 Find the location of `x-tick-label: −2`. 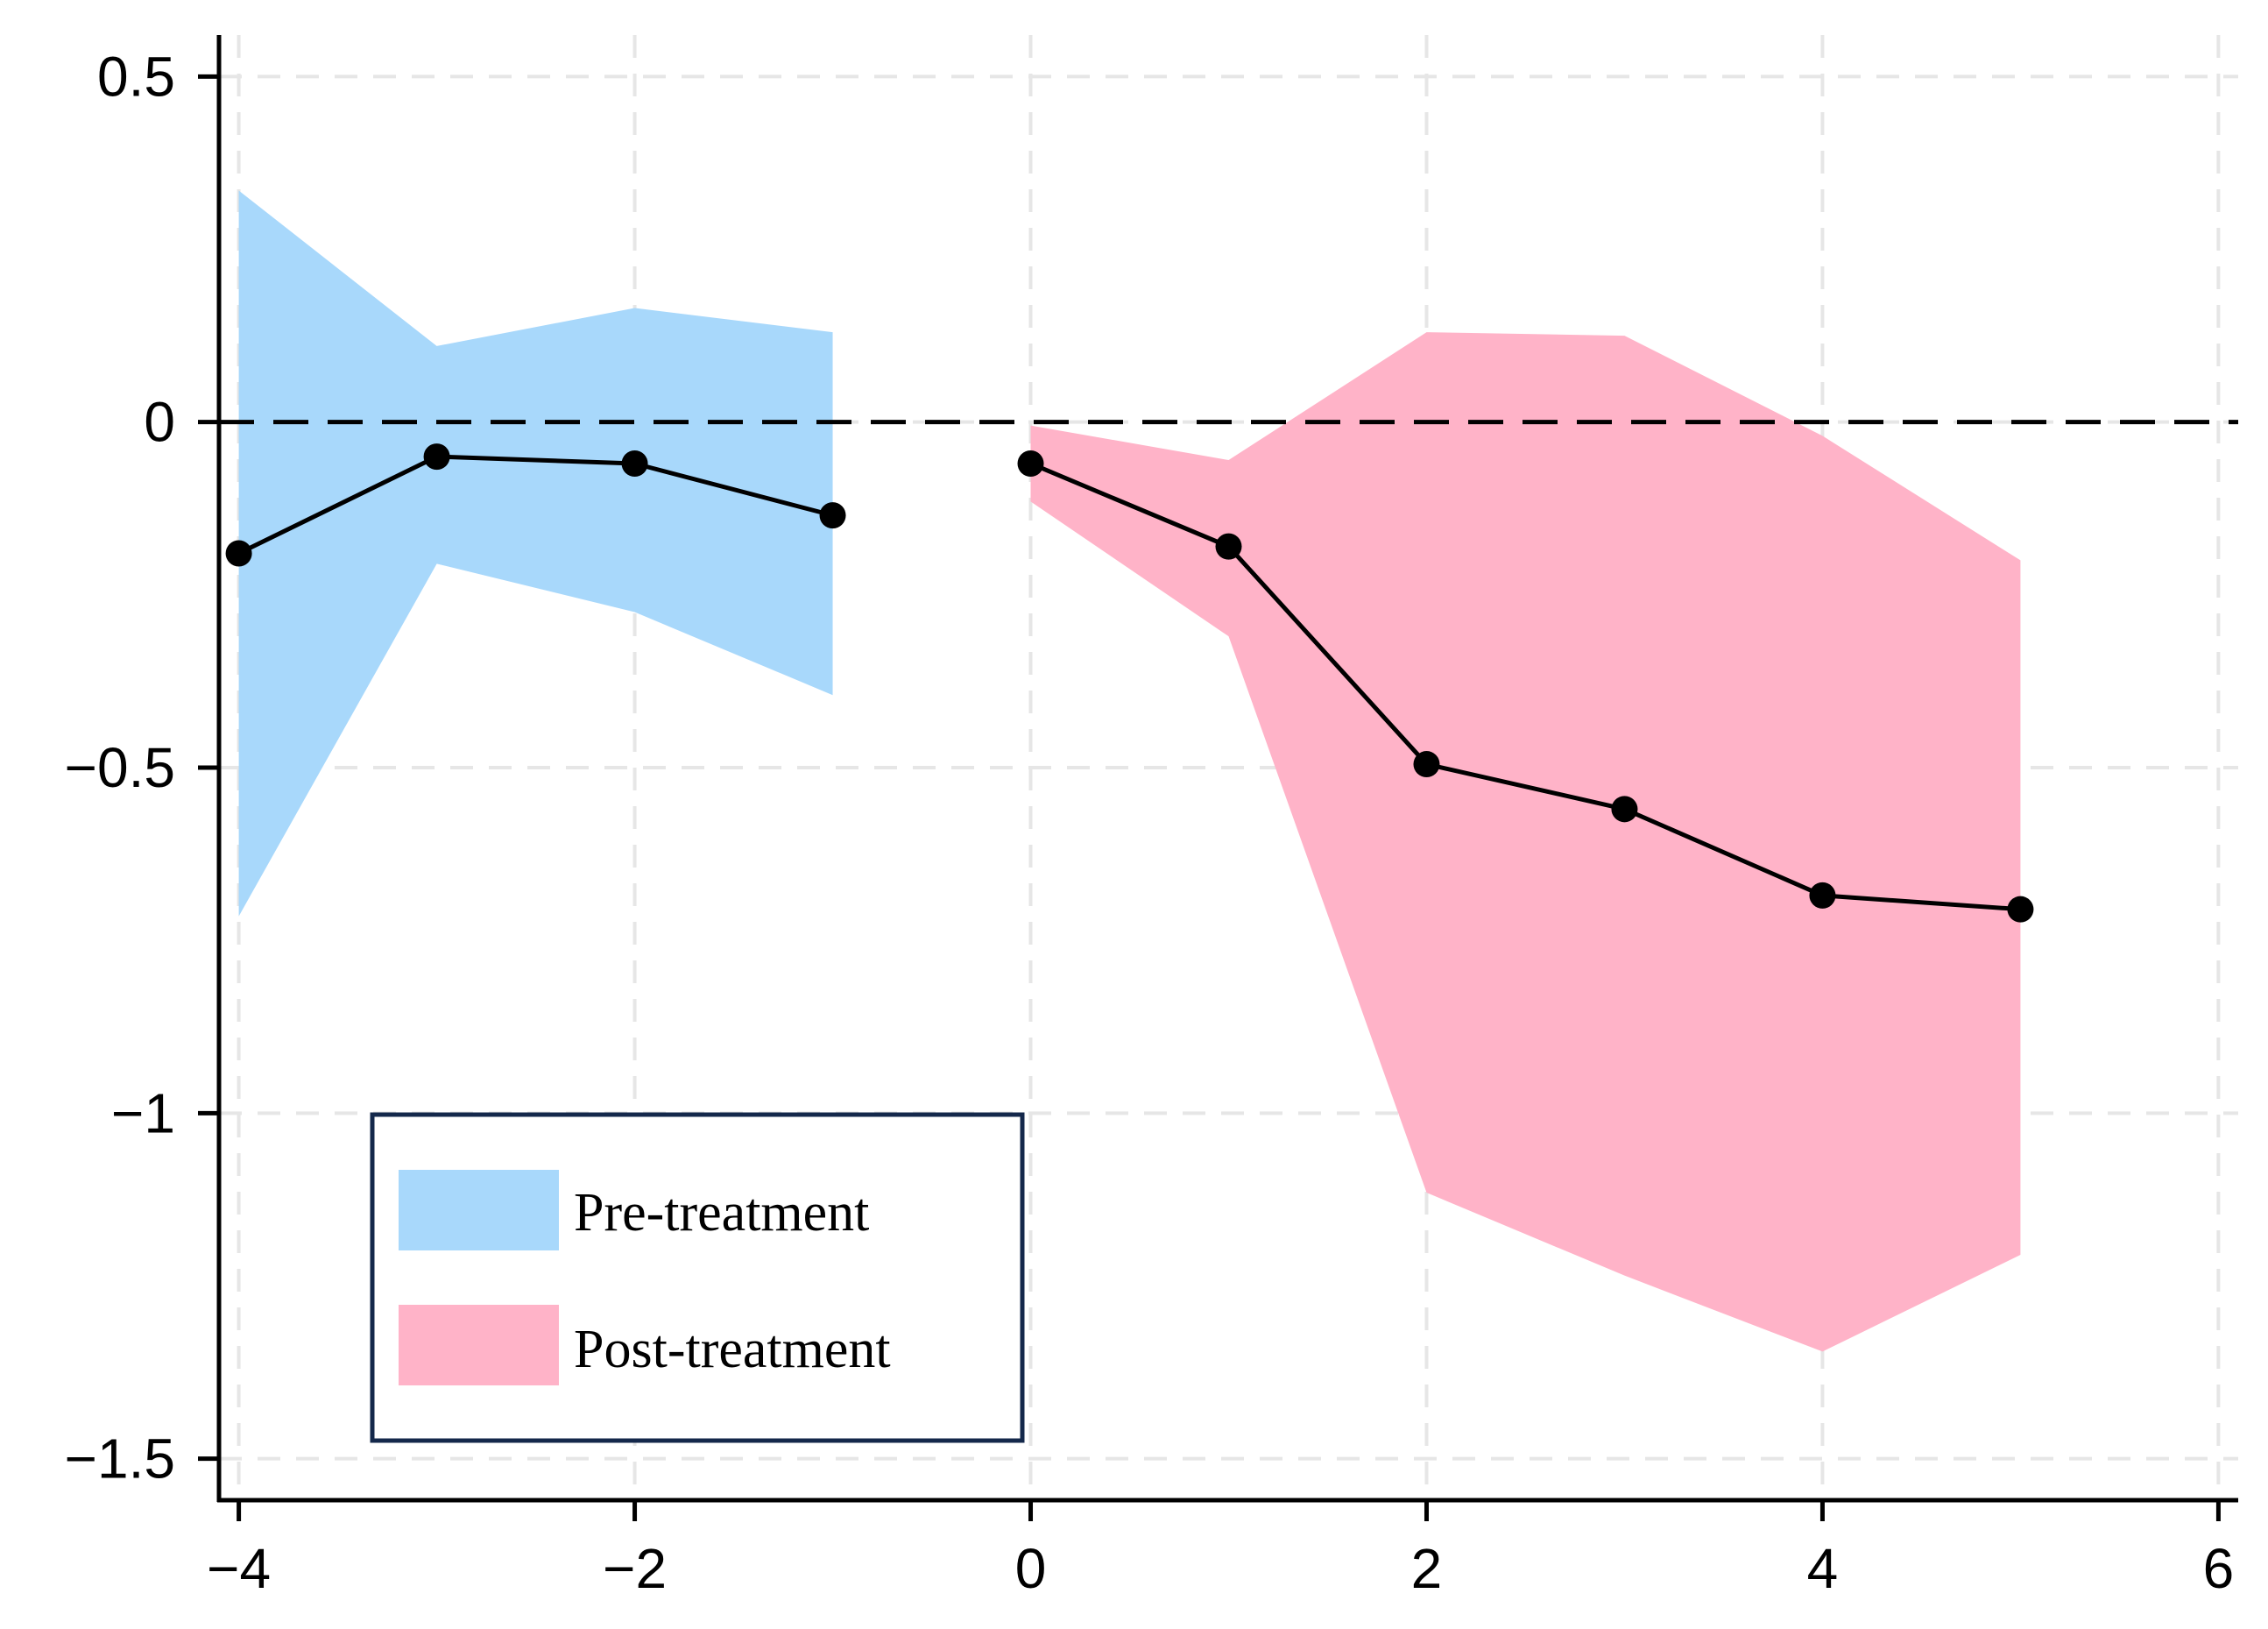

x-tick-label: −2 is located at coordinates (635, 1568).